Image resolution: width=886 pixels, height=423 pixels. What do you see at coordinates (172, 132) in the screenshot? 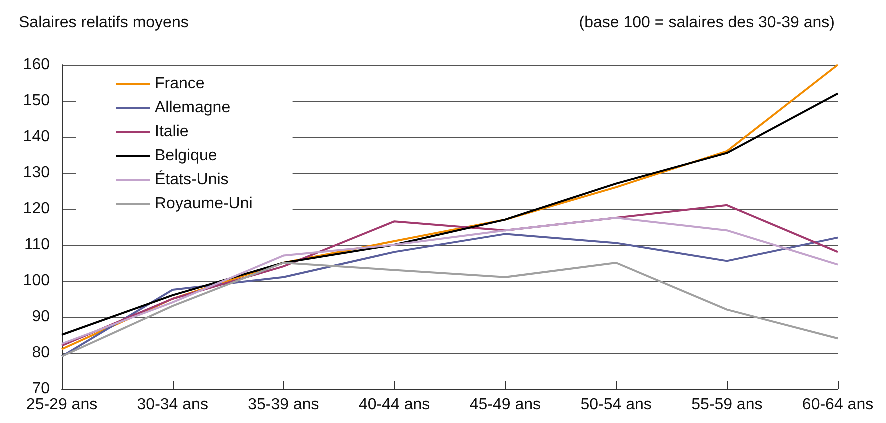
I see `legend-label: Italie` at bounding box center [172, 132].